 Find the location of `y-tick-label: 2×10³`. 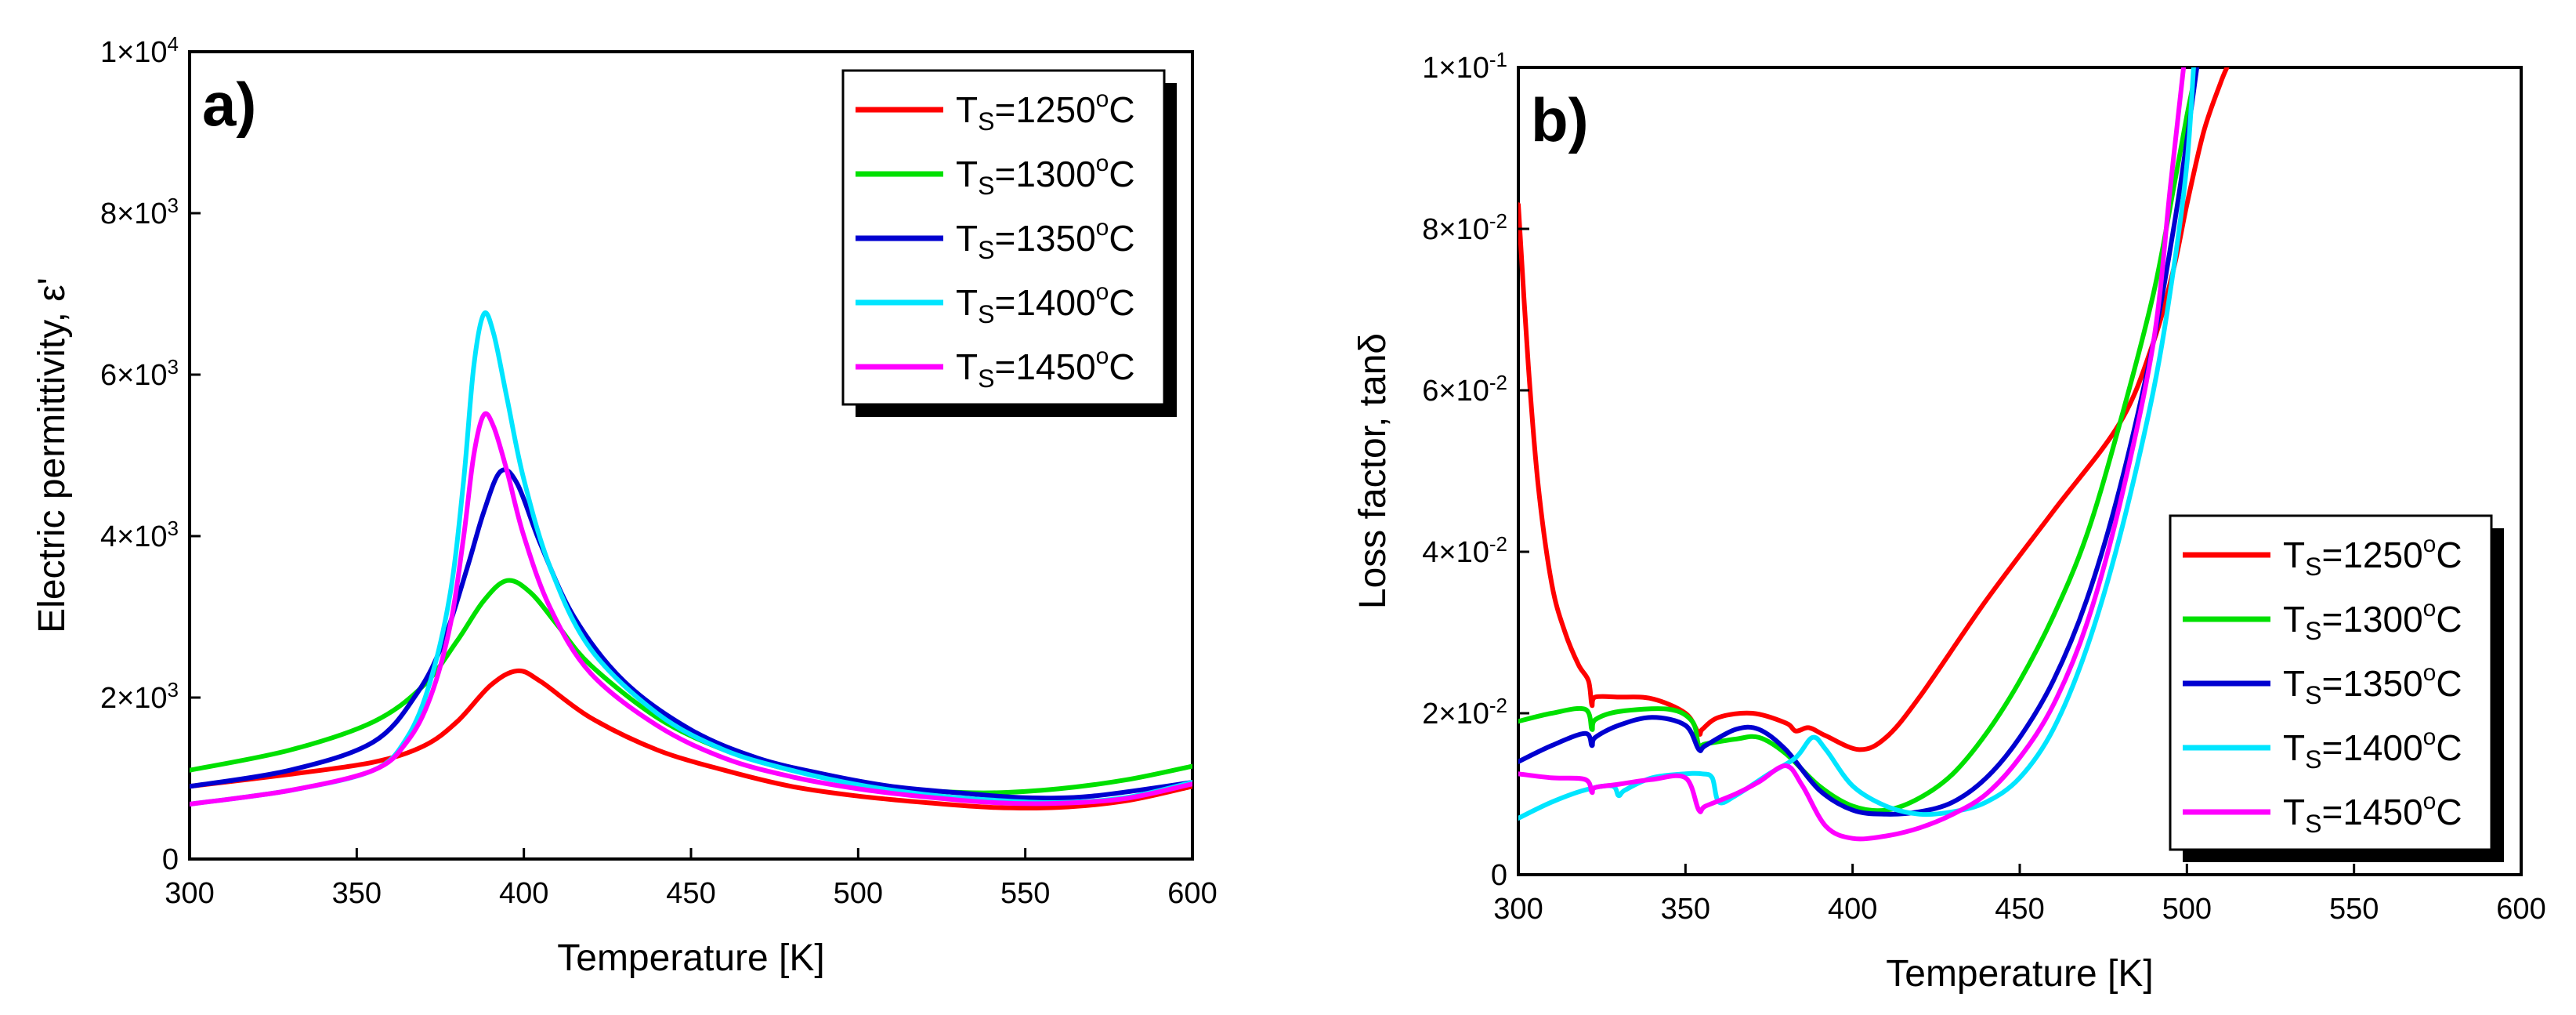

y-tick-label: 2×10³ is located at coordinates (139, 696).